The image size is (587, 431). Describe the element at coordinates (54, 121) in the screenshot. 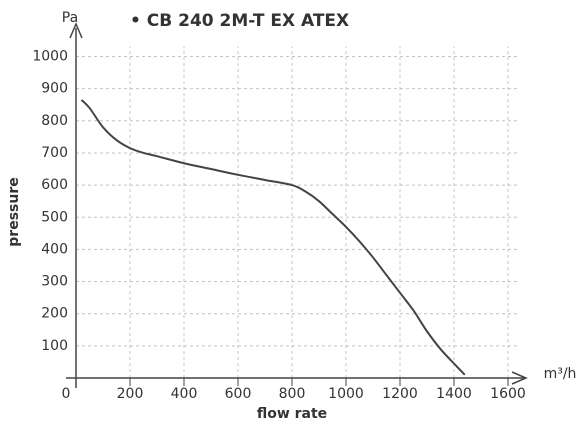

I see `y-tick-label: 800` at that location.